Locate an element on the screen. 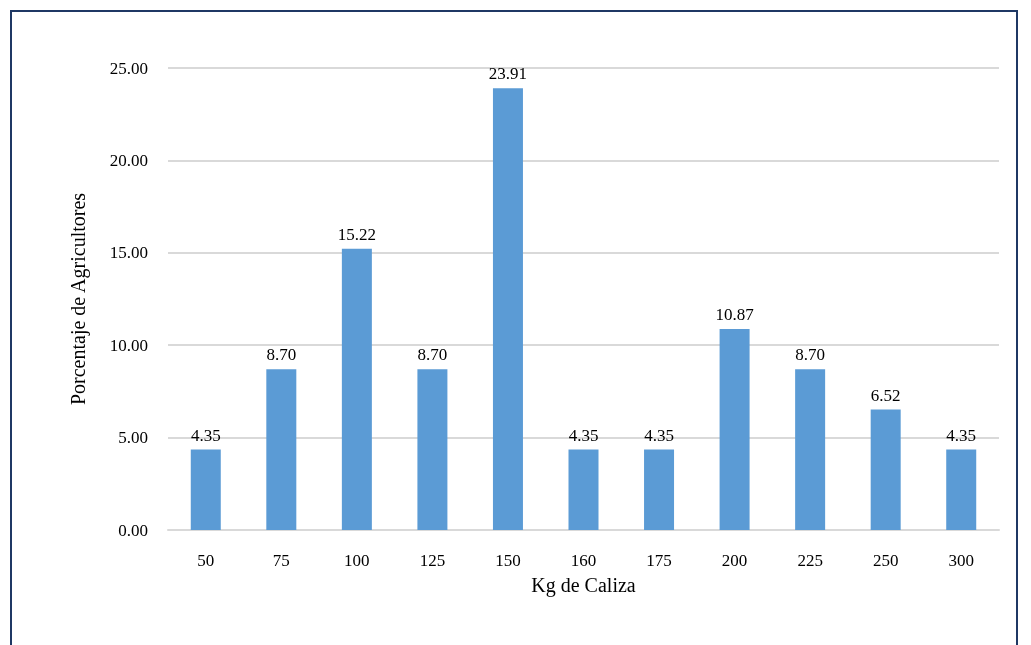 The height and width of the screenshot is (645, 1031). y-tick-label: 10.00 is located at coordinates (128, 345).